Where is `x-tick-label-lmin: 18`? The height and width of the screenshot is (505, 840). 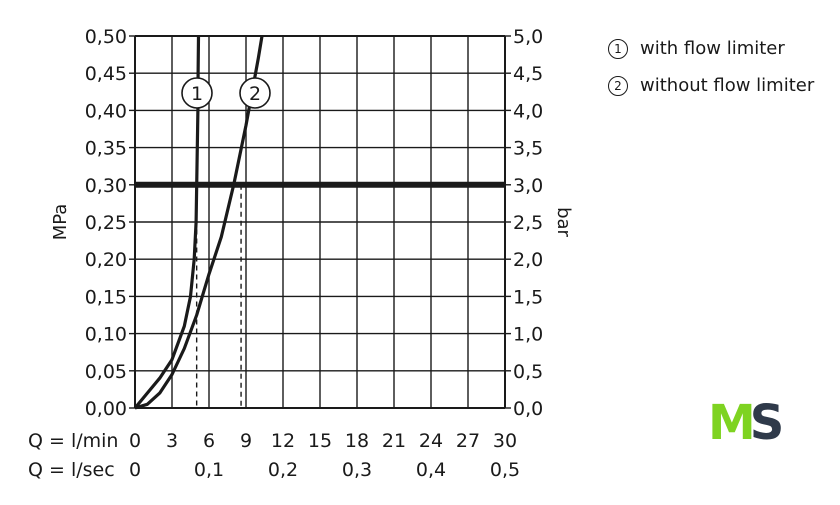
x-tick-label-lmin: 18 is located at coordinates (357, 441).